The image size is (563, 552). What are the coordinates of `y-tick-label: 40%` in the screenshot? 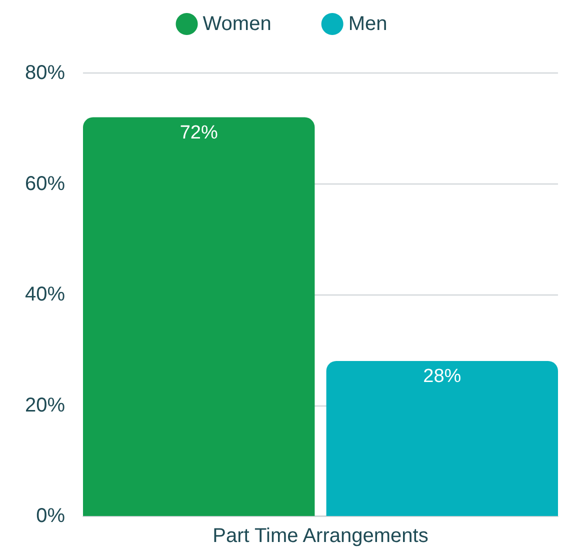 It's located at (45, 295).